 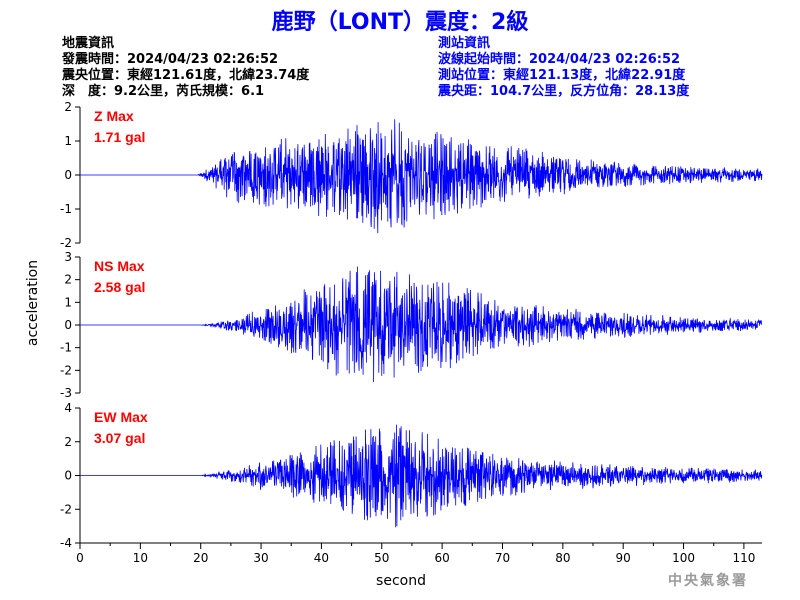 What do you see at coordinates (200, 558) in the screenshot?
I see `x-tick-label: 20` at bounding box center [200, 558].